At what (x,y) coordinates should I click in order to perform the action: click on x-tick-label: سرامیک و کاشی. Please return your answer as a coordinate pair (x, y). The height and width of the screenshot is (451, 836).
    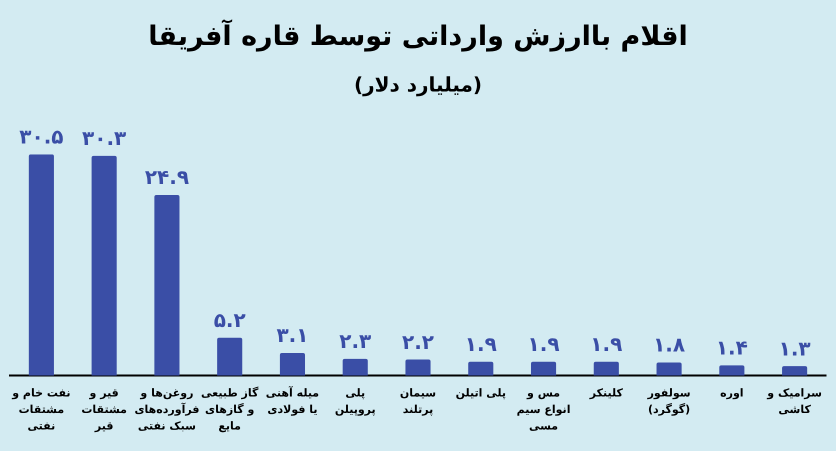
    Looking at the image, I should click on (794, 401).